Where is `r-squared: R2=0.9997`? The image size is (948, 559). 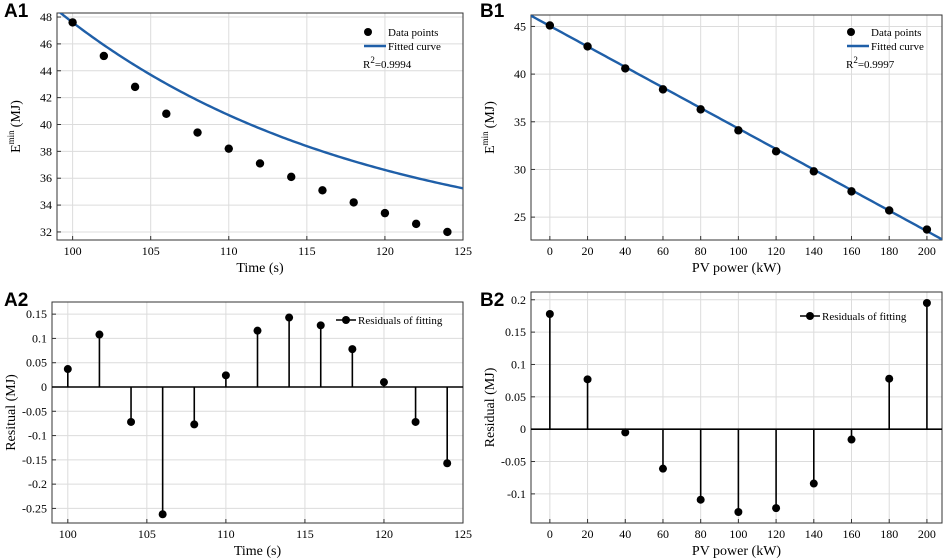
r-squared: R2=0.9997 is located at coordinates (870, 63).